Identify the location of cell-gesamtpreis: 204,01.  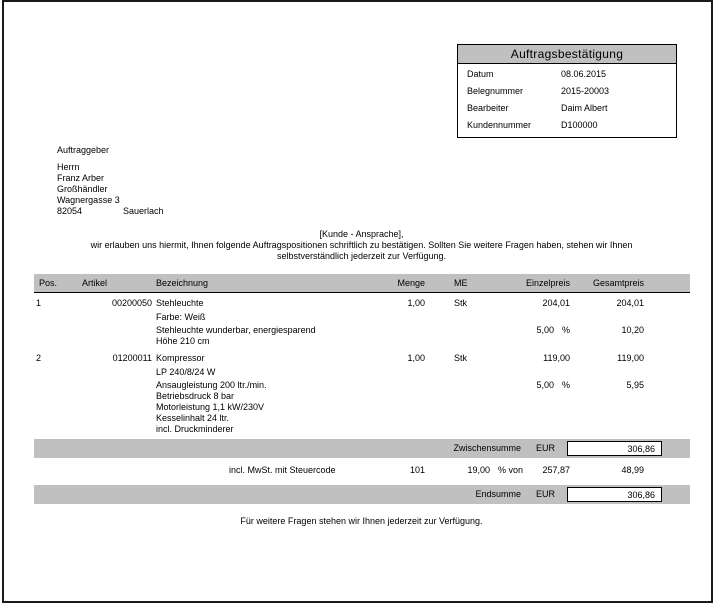
(630, 303).